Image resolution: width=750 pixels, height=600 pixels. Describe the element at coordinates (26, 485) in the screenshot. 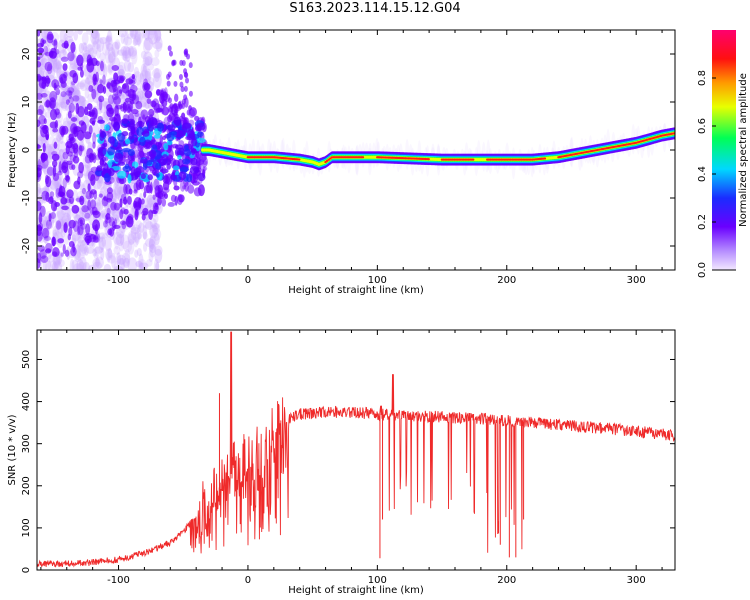

I see `snr-y-tick-label: 200` at that location.